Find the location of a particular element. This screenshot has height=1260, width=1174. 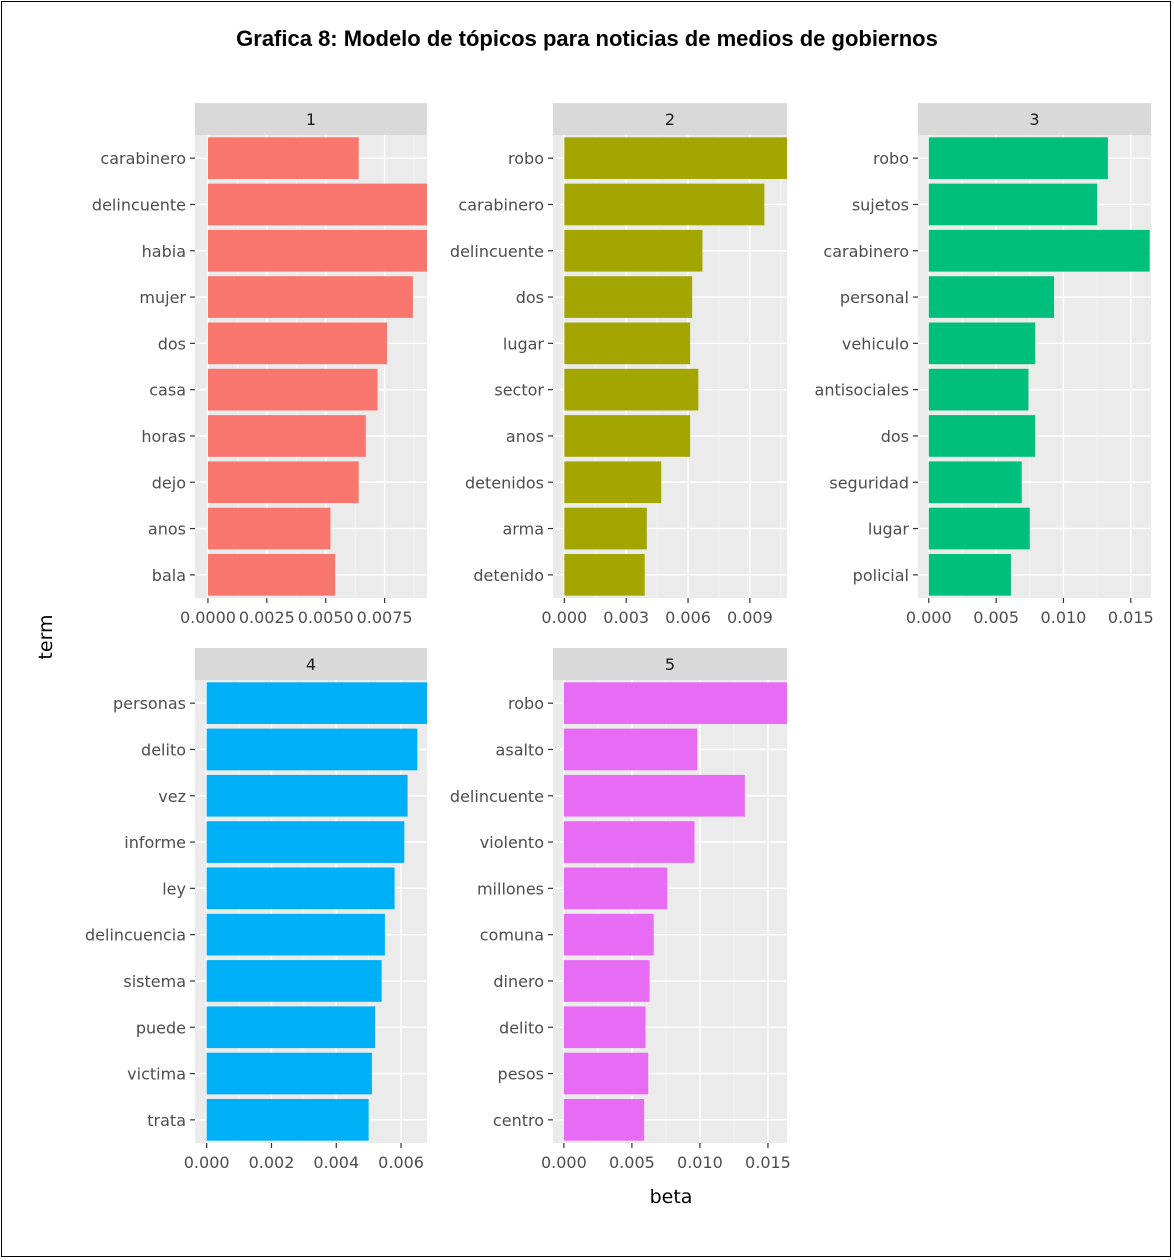

facet-strip-label: 4 is located at coordinates (311, 664).